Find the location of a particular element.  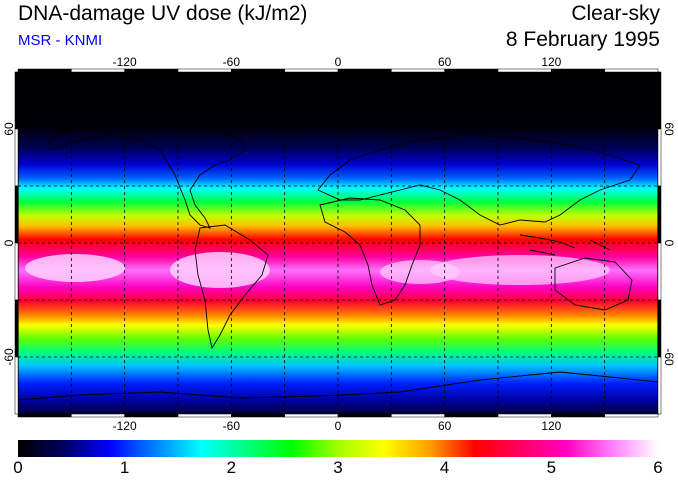

white-dose-patch-atlantic is located at coordinates (75, 268).